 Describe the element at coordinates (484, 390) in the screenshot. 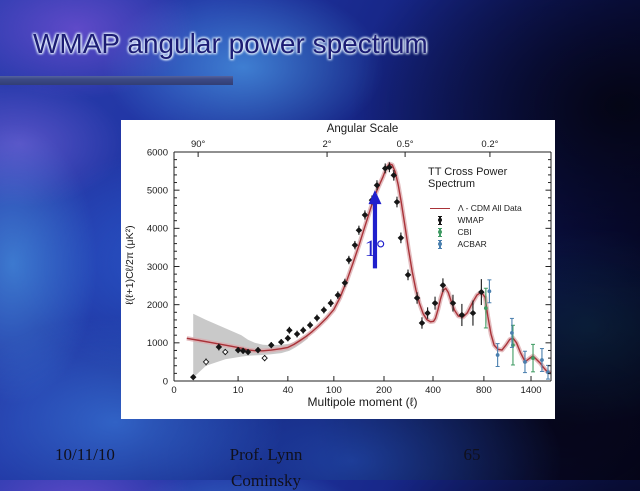

I see `svg-text: 800` at that location.